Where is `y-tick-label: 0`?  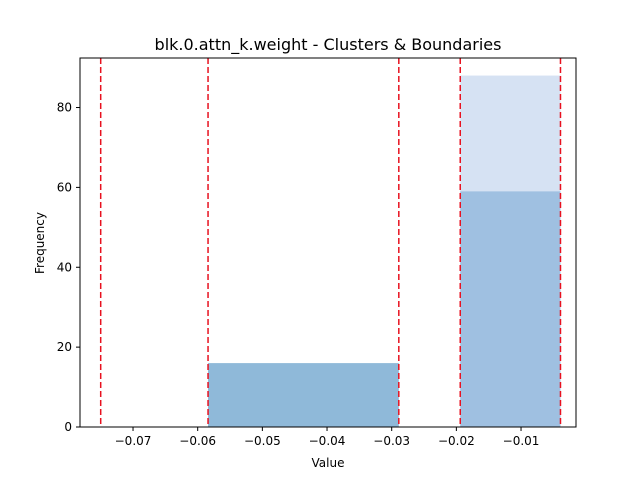
y-tick-label: 0 is located at coordinates (68, 427).